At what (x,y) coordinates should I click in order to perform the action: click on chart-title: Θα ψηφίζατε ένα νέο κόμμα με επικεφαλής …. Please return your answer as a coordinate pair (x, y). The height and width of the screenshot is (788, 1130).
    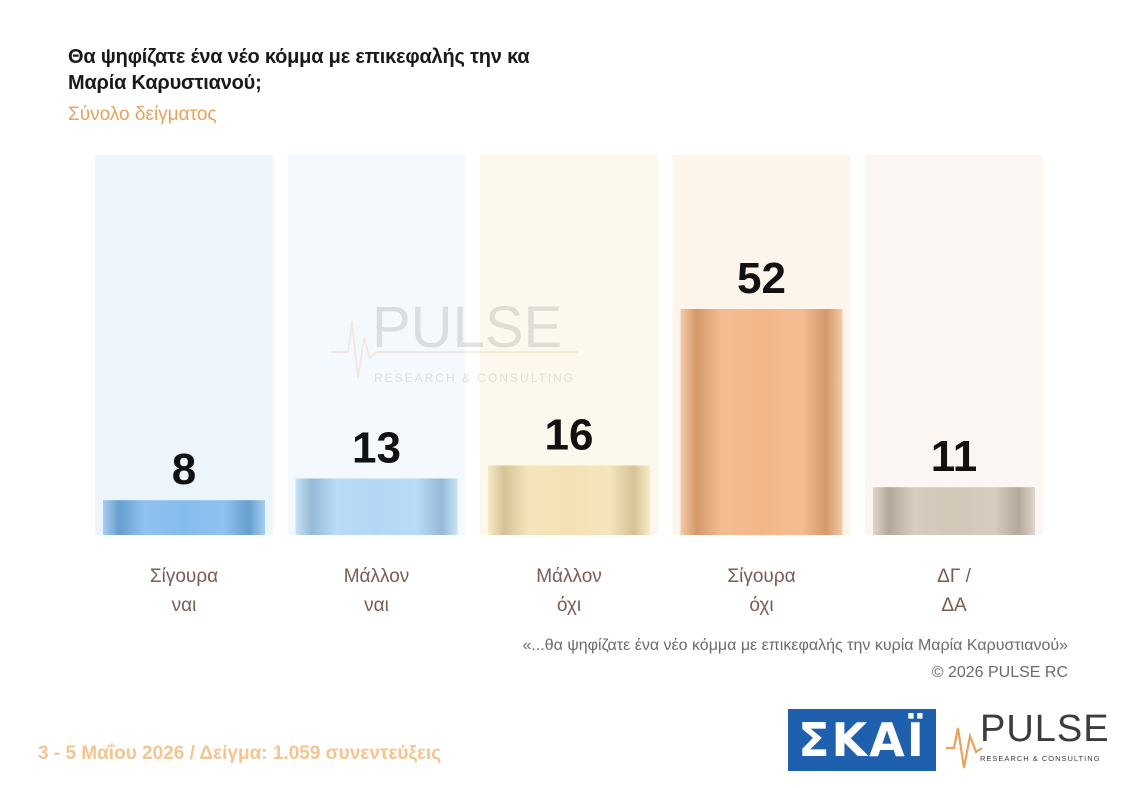
    Looking at the image, I should click on (299, 70).